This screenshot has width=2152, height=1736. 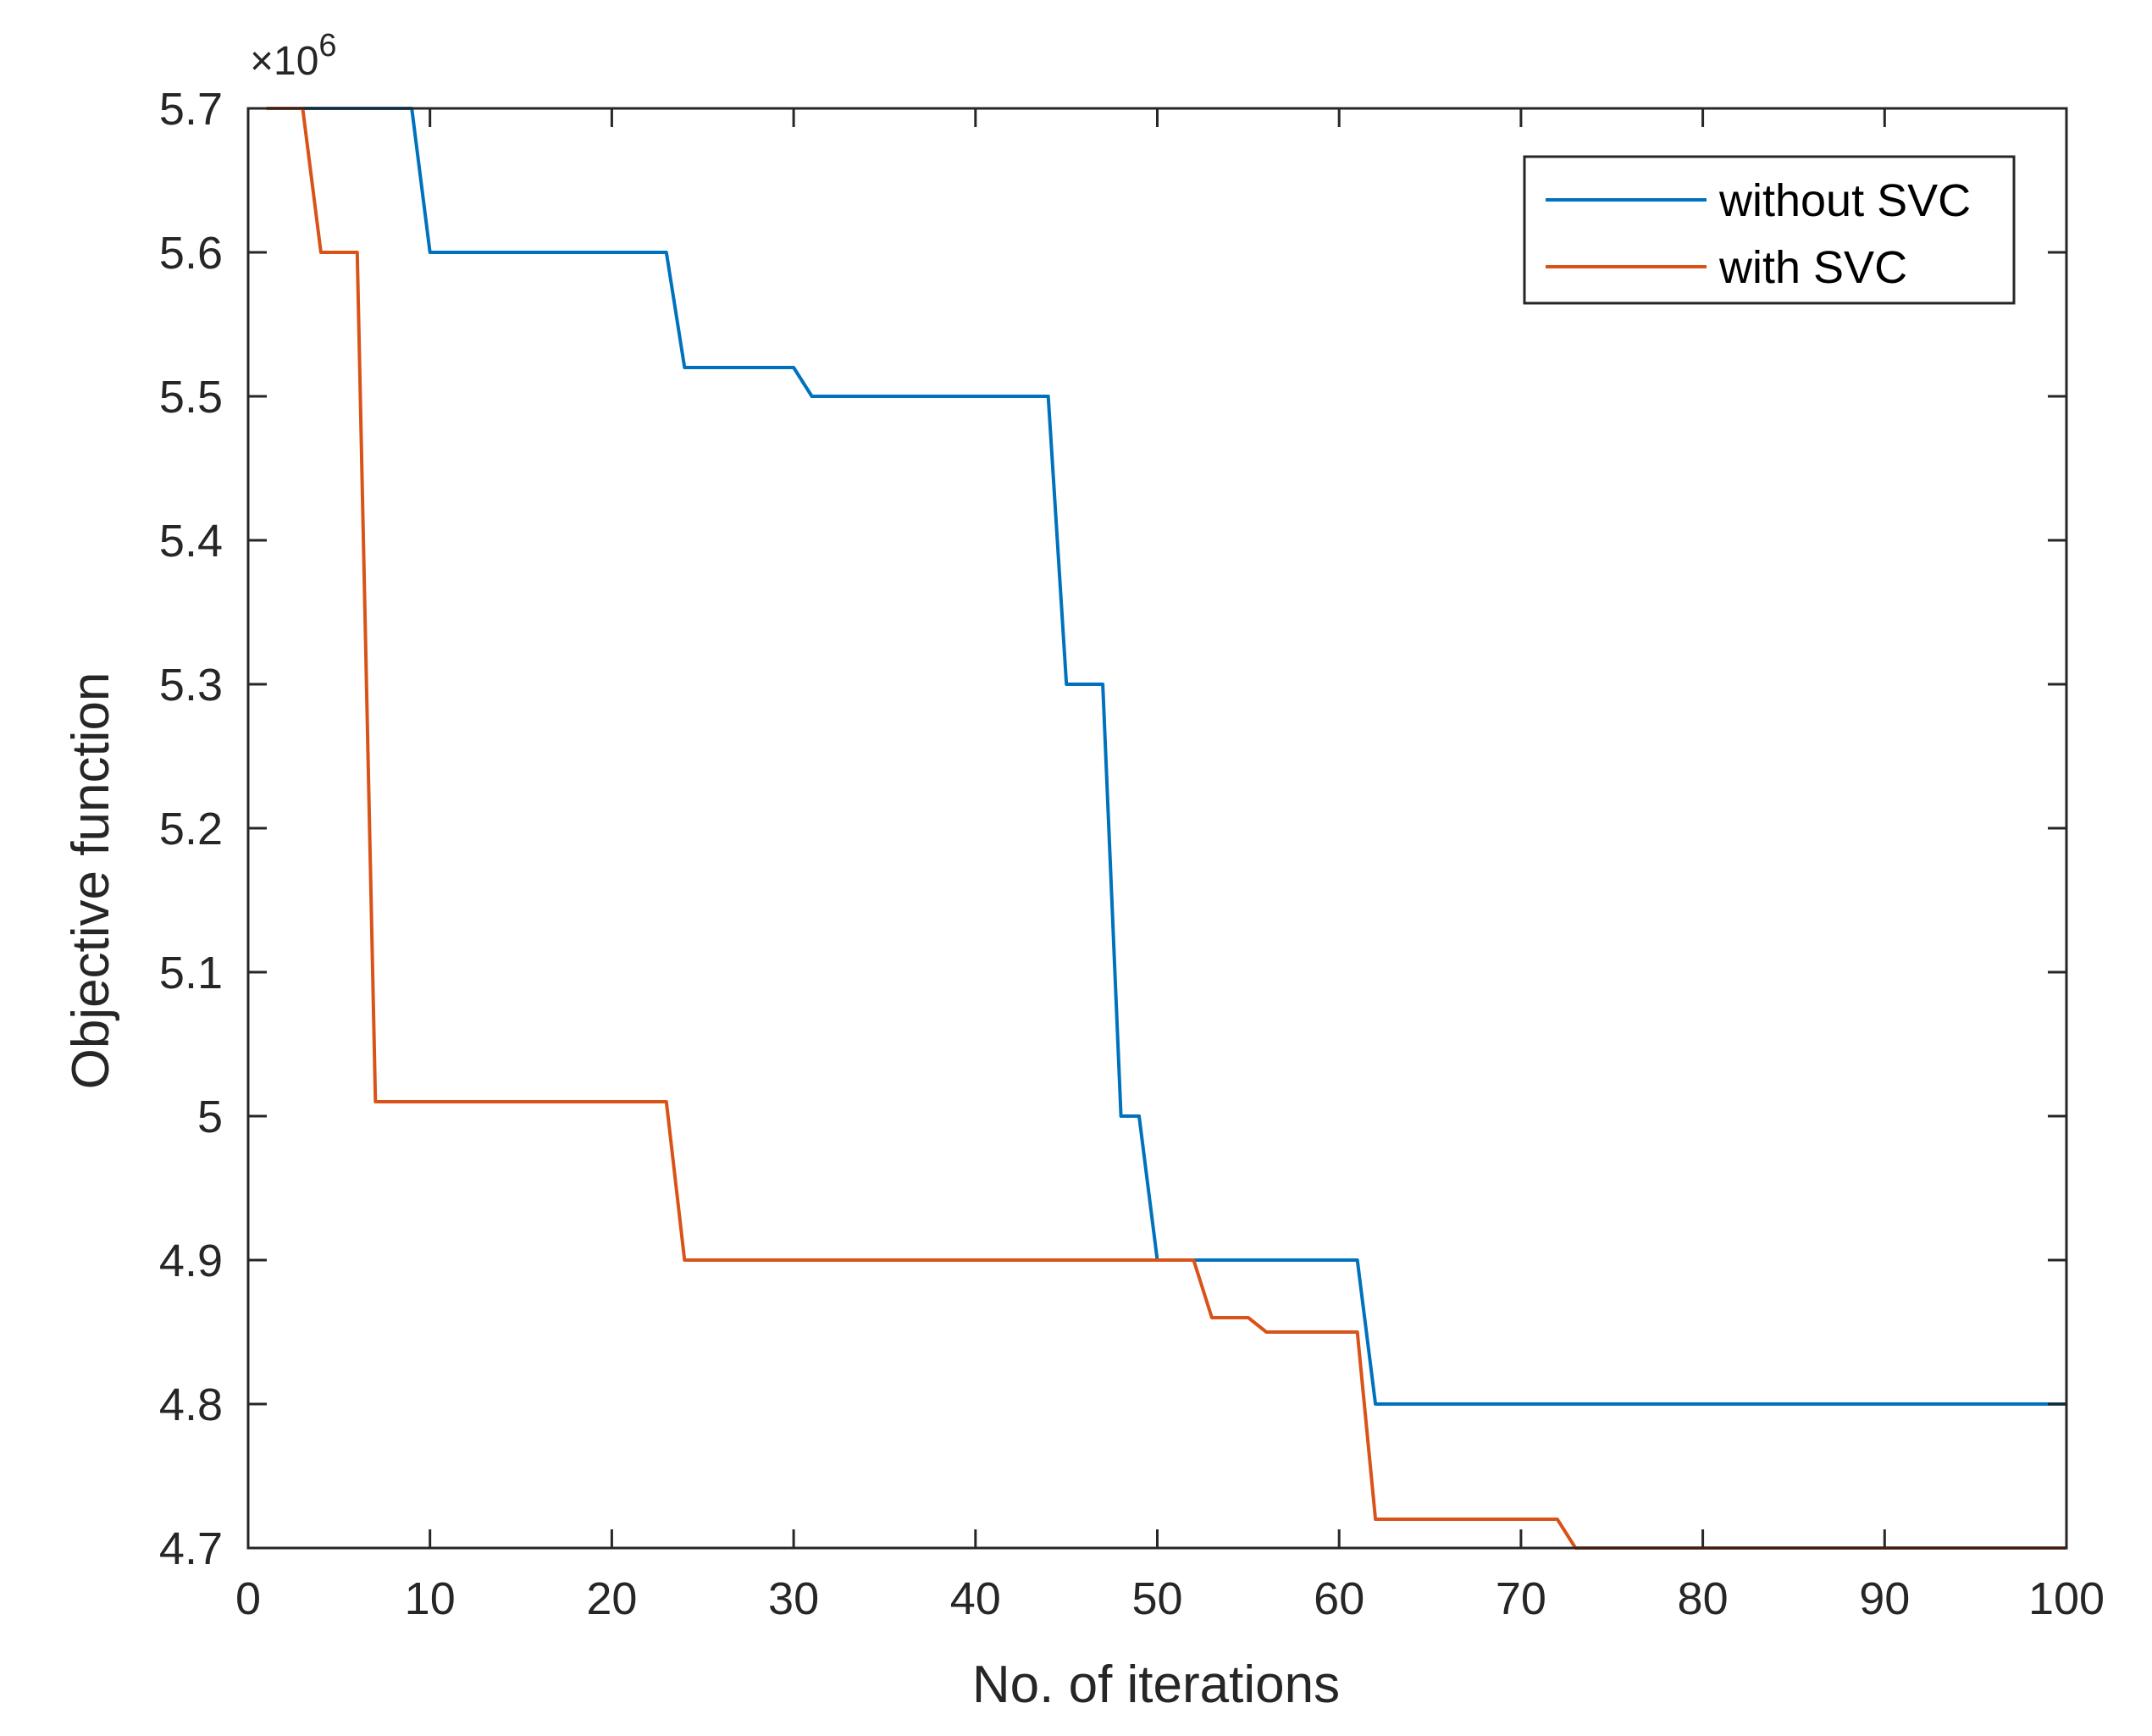 What do you see at coordinates (793, 1598) in the screenshot?
I see `x-tick-label-3: 30` at bounding box center [793, 1598].